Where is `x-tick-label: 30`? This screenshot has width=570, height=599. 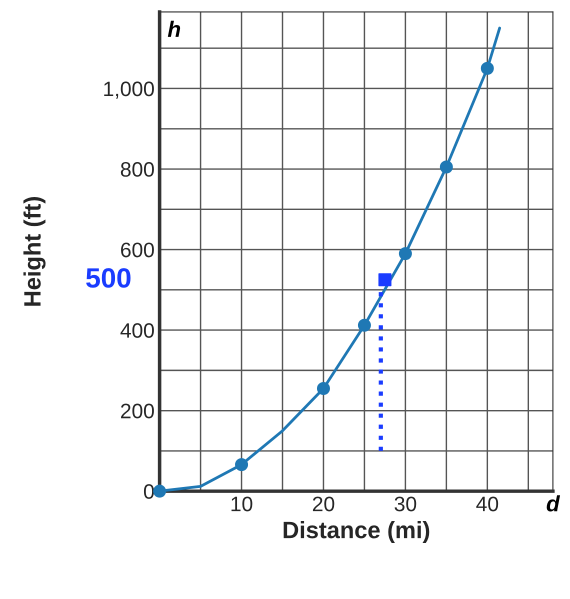
x-tick-label: 30 is located at coordinates (405, 504).